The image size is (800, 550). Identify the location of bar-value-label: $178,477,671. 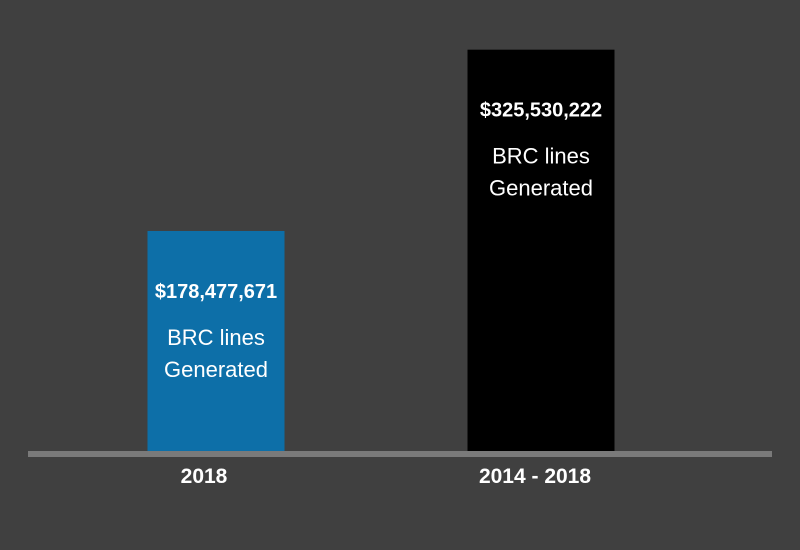
(216, 292).